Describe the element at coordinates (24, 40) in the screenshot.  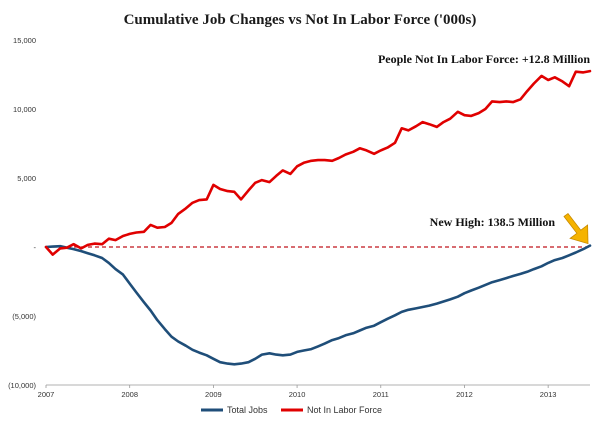
I see `y-tick-label: 15,000` at that location.